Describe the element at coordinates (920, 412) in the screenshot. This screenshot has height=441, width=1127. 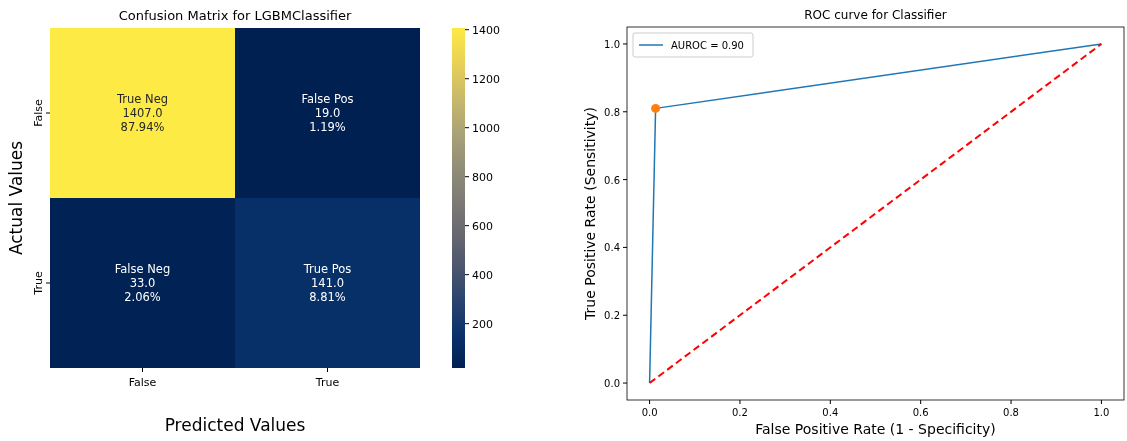
I see `x-tick-label: 0.6` at that location.